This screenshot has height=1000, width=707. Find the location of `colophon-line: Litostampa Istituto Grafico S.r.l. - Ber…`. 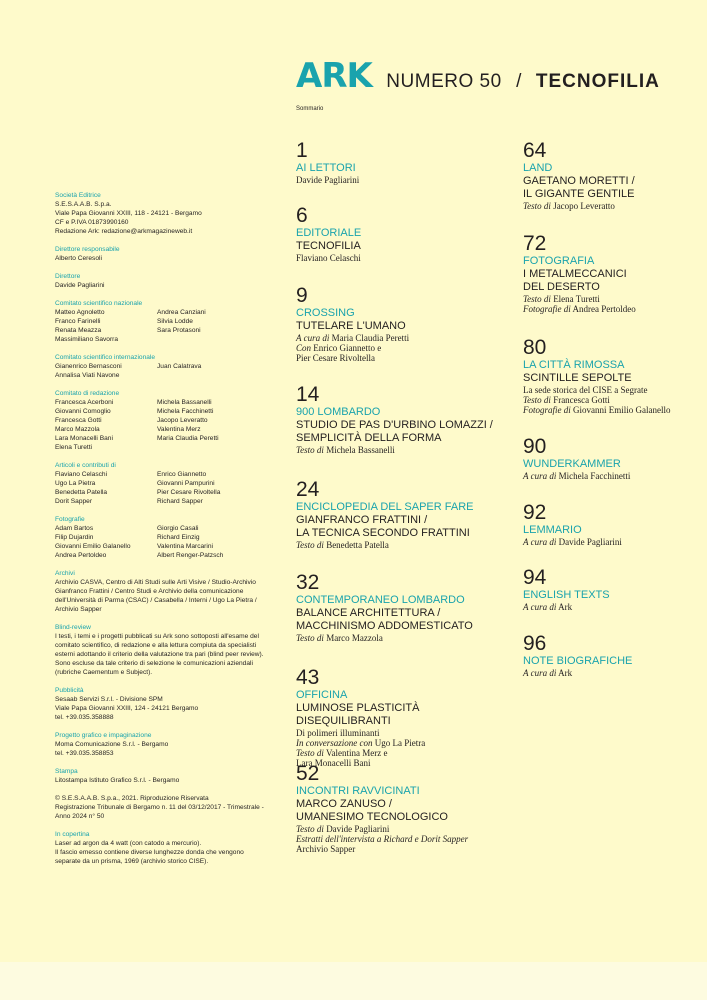

colophon-line: Litostampa Istituto Grafico S.r.l. - Ber… is located at coordinates (117, 780).